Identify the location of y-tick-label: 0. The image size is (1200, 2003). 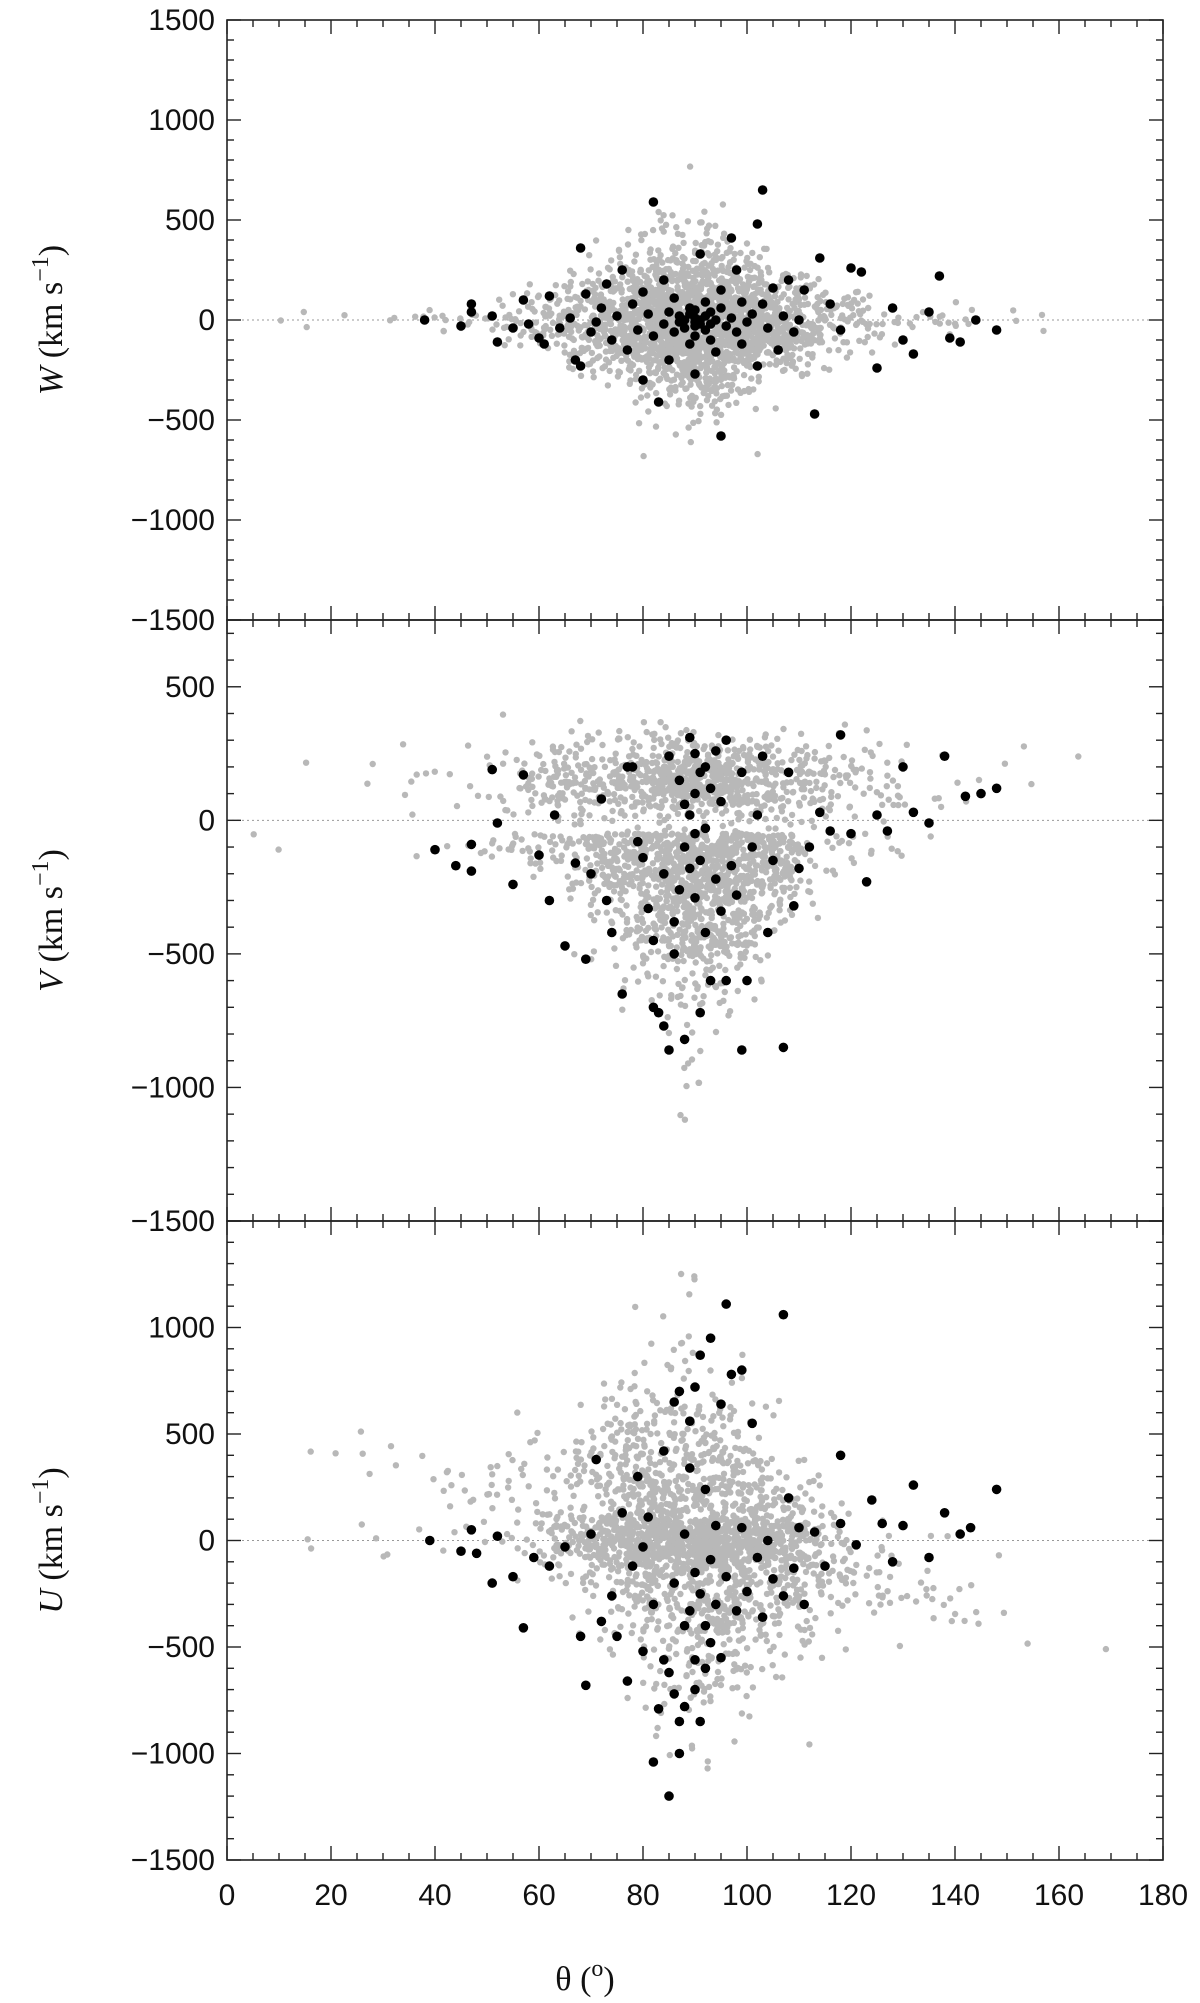
(206, 320).